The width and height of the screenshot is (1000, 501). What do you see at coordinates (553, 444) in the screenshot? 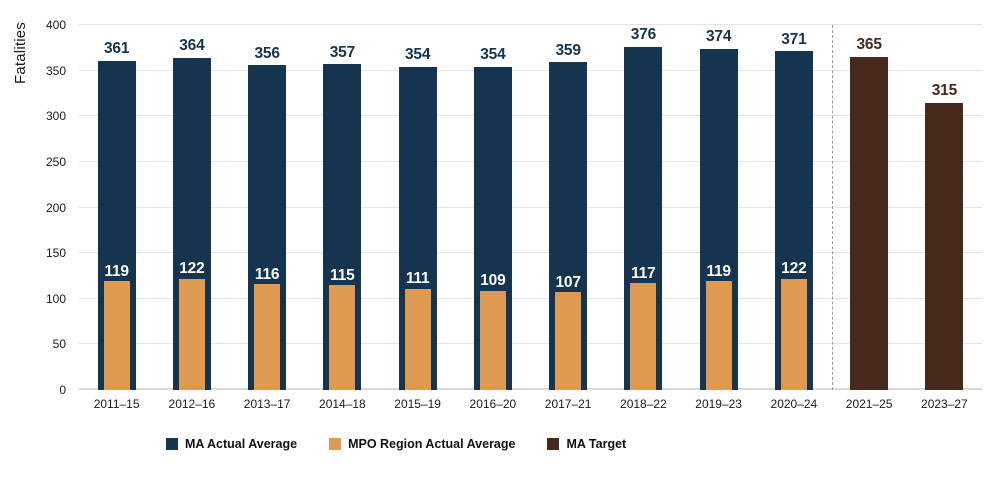
I see `ma-target-legend-swatch` at bounding box center [553, 444].